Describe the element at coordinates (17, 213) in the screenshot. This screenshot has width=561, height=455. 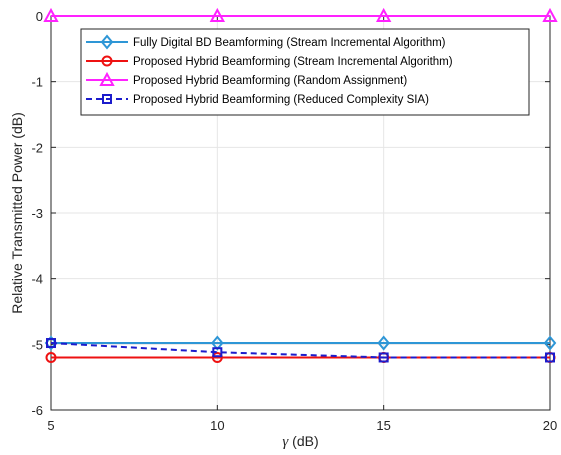
I see `y-axis-label: Relative Transmitted Power (dB)` at that location.